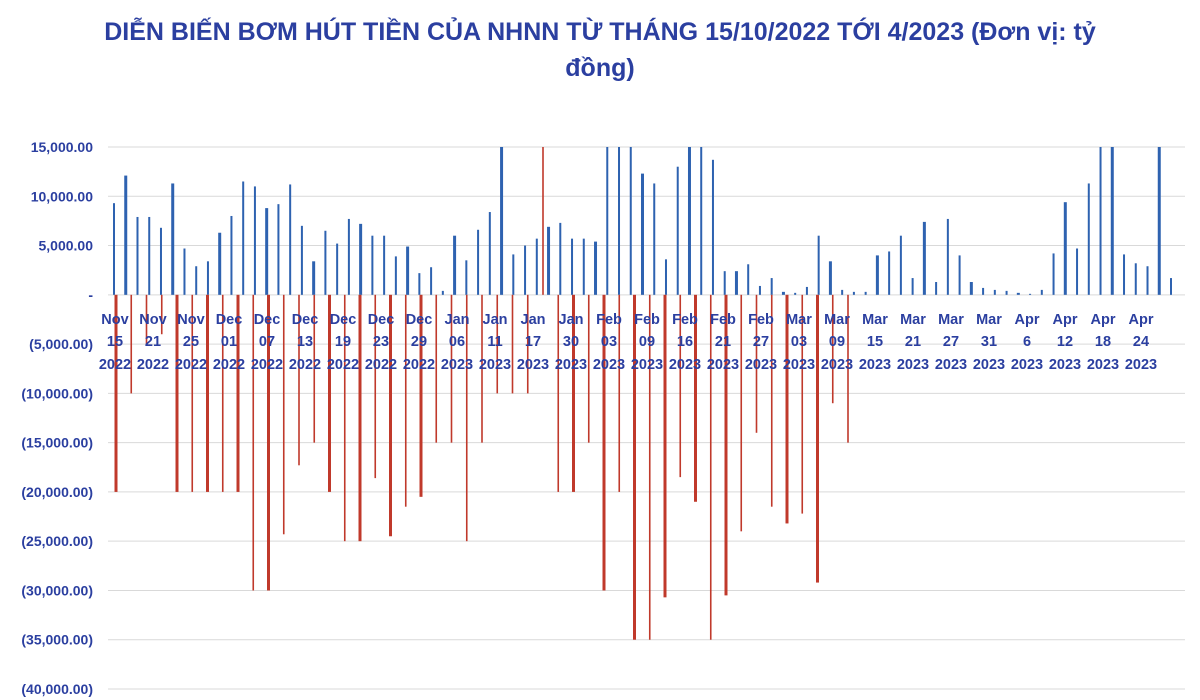 Image resolution: width=1200 pixels, height=700 pixels. Describe the element at coordinates (267, 342) in the screenshot. I see `x-tick-day: 07` at that location.